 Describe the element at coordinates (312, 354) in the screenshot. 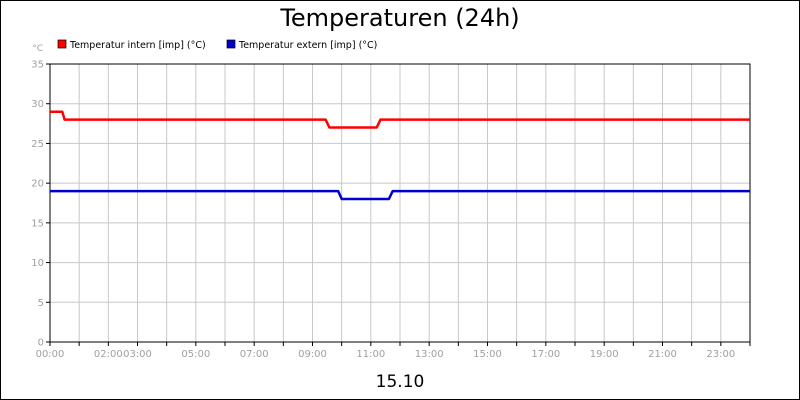

I see `x-tick-label: 09:00` at that location.